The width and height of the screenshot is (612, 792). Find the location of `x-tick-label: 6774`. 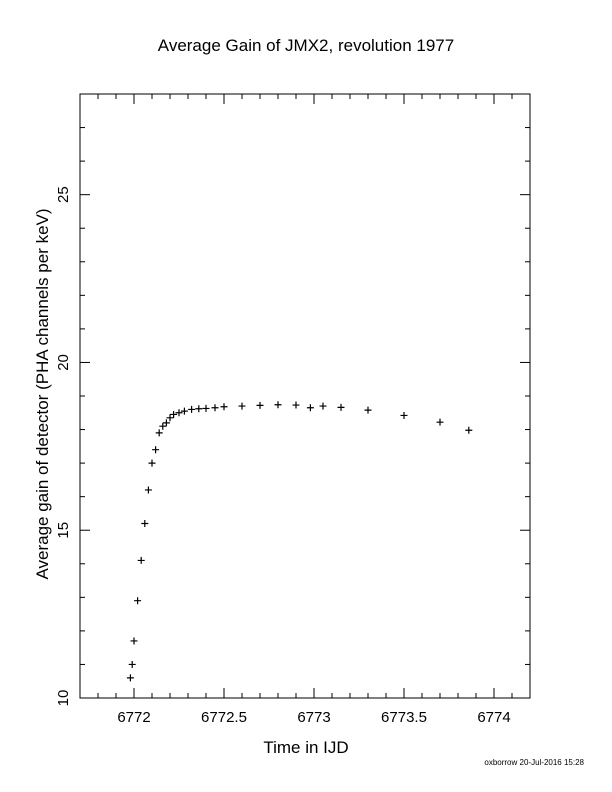

x-tick-label: 6774 is located at coordinates (493, 717).